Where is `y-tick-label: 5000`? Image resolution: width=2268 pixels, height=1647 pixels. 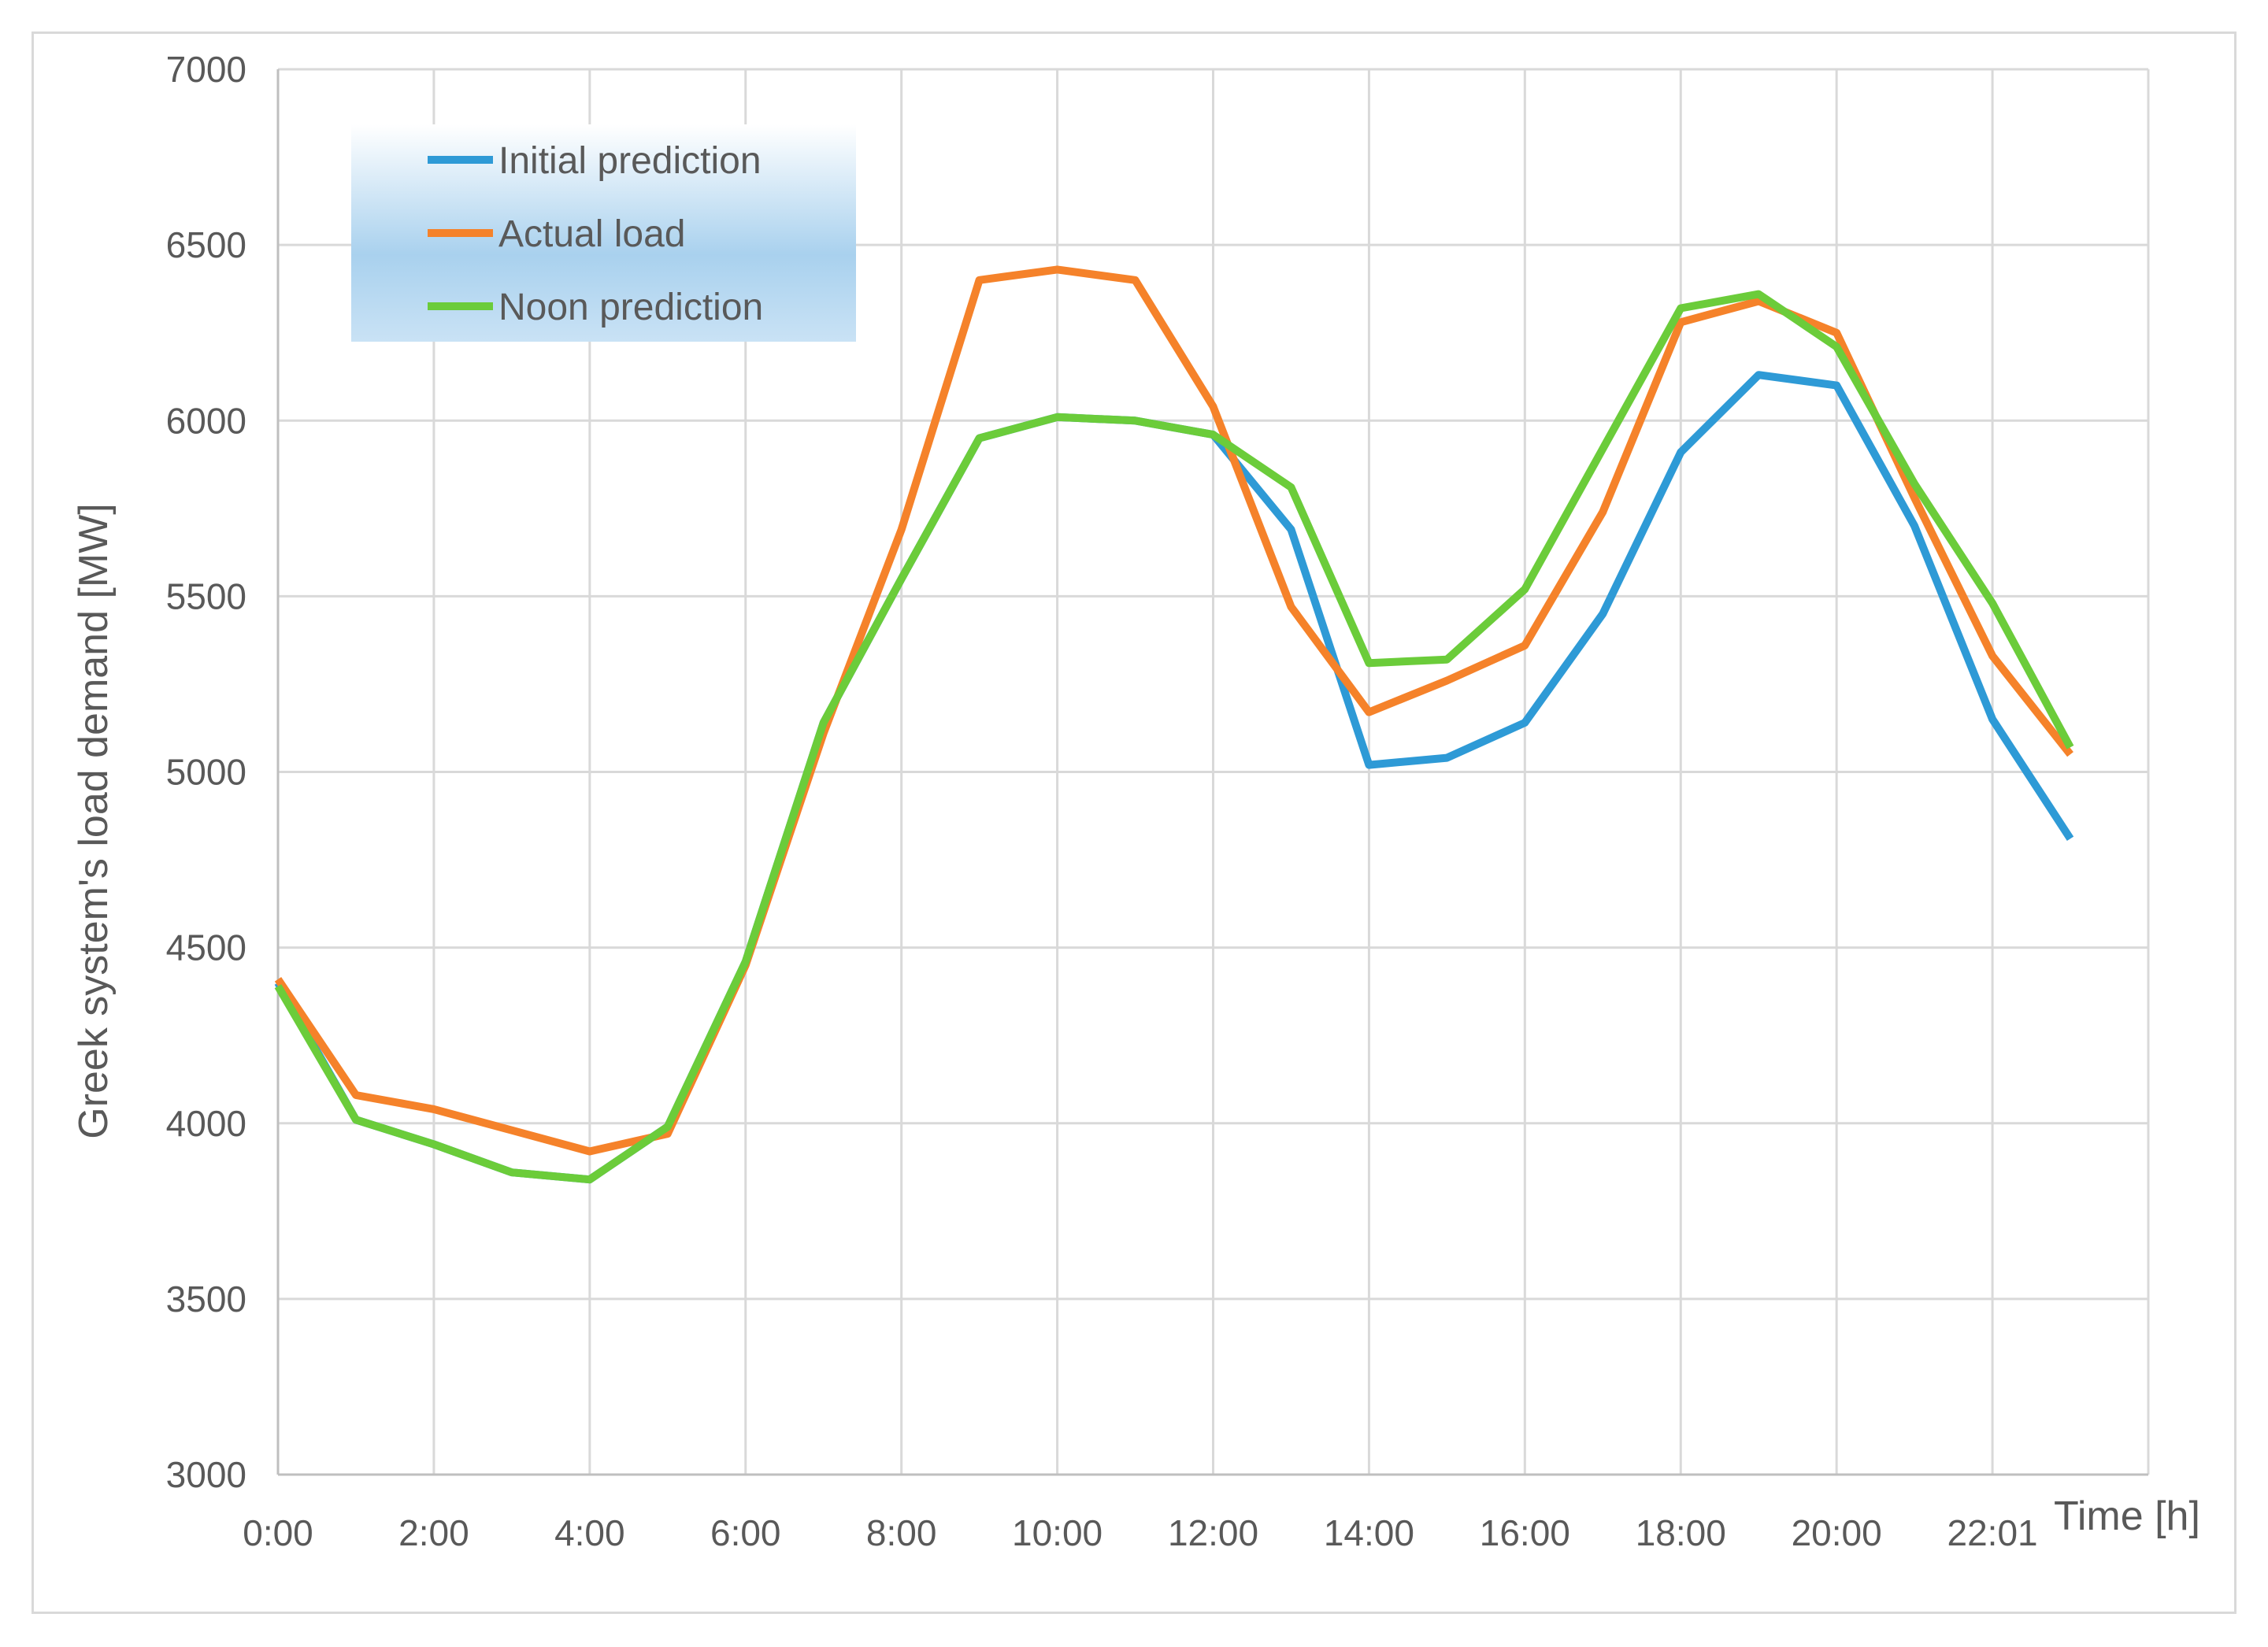
y-tick-label: 5000 is located at coordinates (206, 772).